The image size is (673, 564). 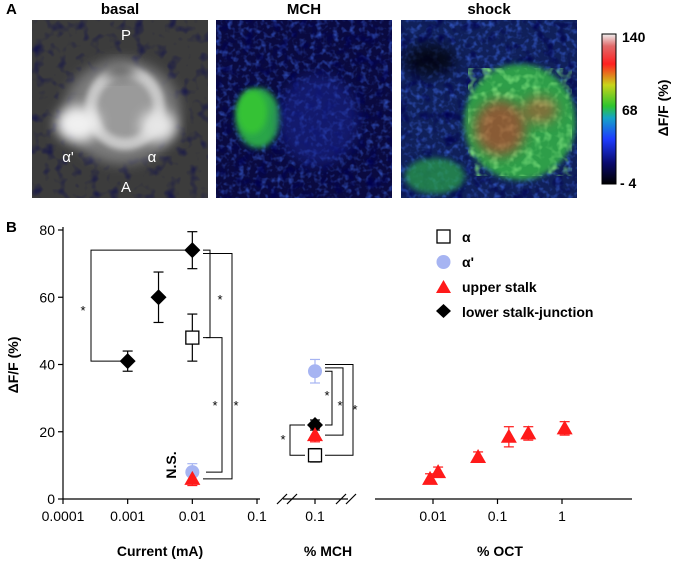 I want to click on y-axis-title: ΔF/F (%), so click(x=13, y=365).